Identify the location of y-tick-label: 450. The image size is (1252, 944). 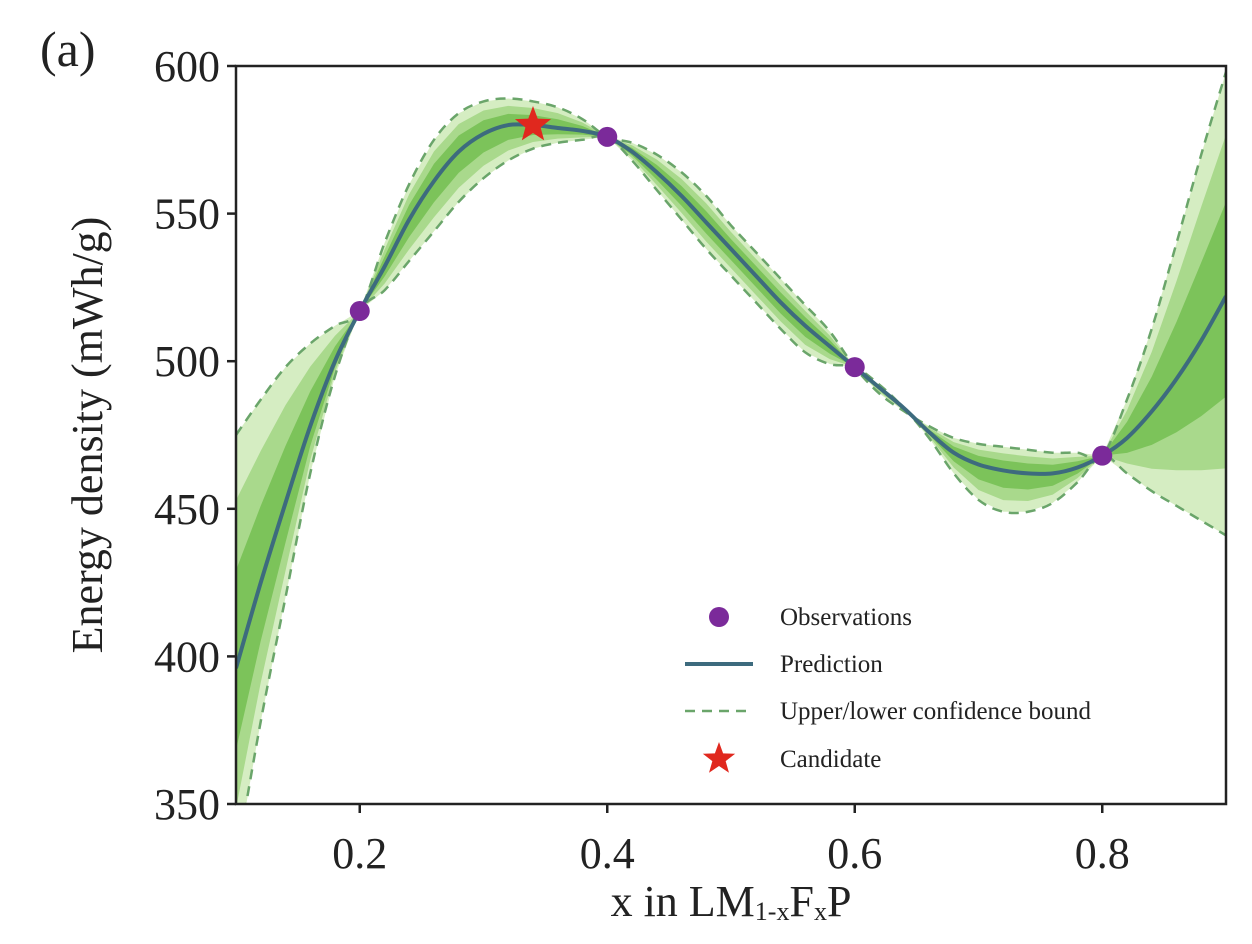
(187, 509).